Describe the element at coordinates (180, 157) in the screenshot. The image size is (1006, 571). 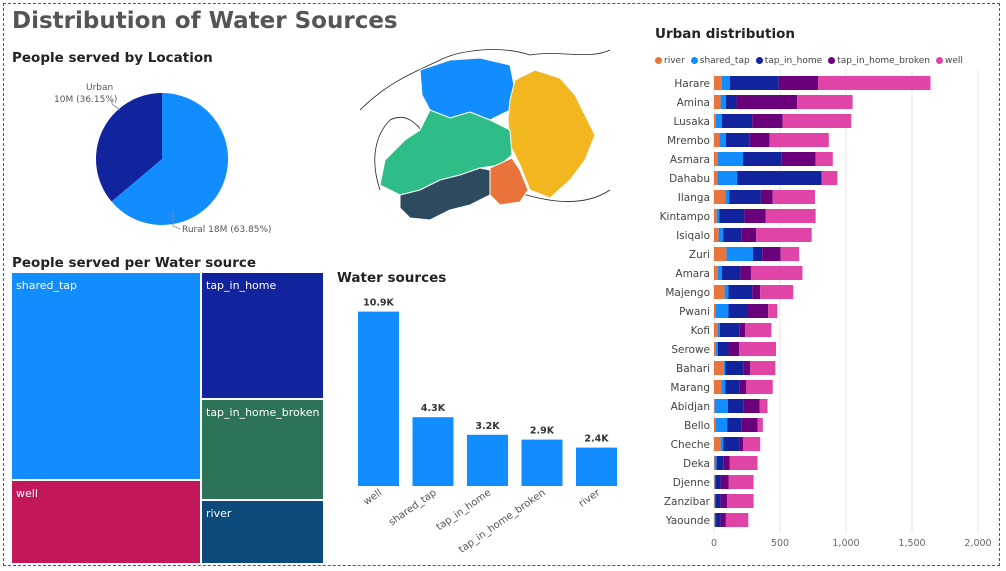
I see `pie-chart: Urban 10M (36.15%) Rural 18M (63.85%)` at that location.